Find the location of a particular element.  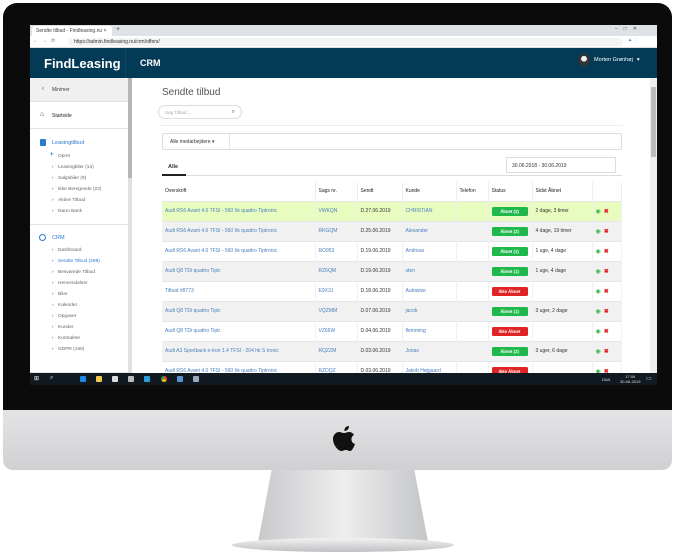

extension-icon: ✦ ⋮ is located at coordinates (633, 41).